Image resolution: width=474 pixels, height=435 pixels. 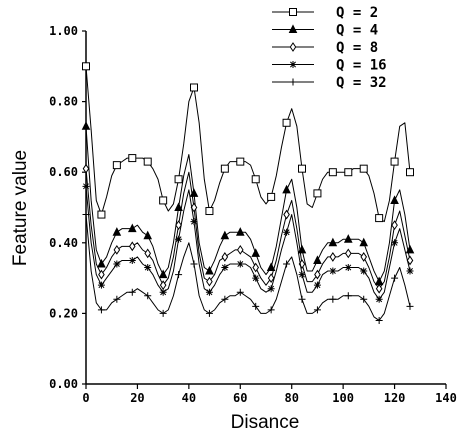 What do you see at coordinates (329, 83) in the screenshot?
I see `legend-item: Q = 32` at bounding box center [329, 83].